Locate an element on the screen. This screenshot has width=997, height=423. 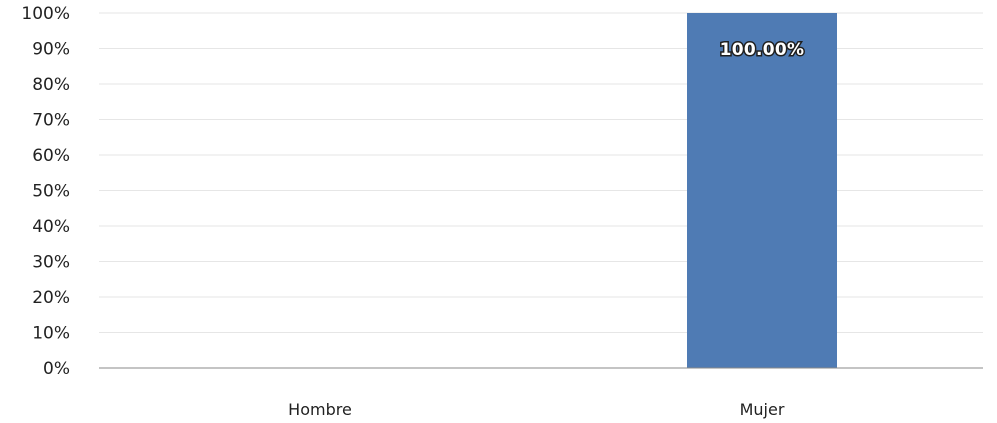
y-tick-label: 10% is located at coordinates (51, 334).